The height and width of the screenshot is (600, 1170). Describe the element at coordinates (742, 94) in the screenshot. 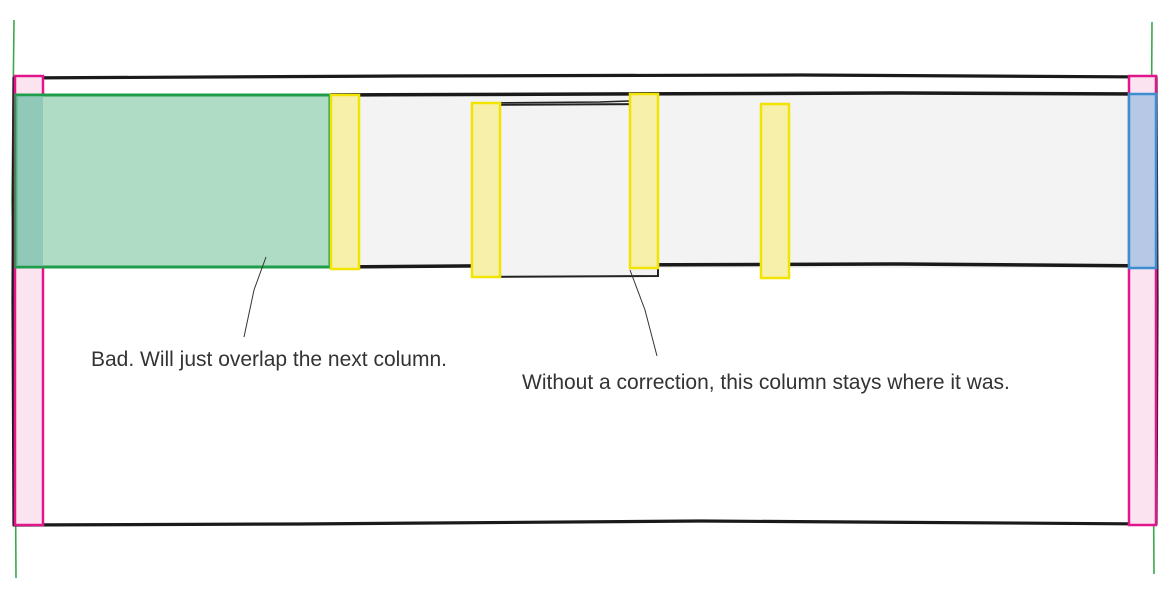

I see `header-row-top-border` at that location.